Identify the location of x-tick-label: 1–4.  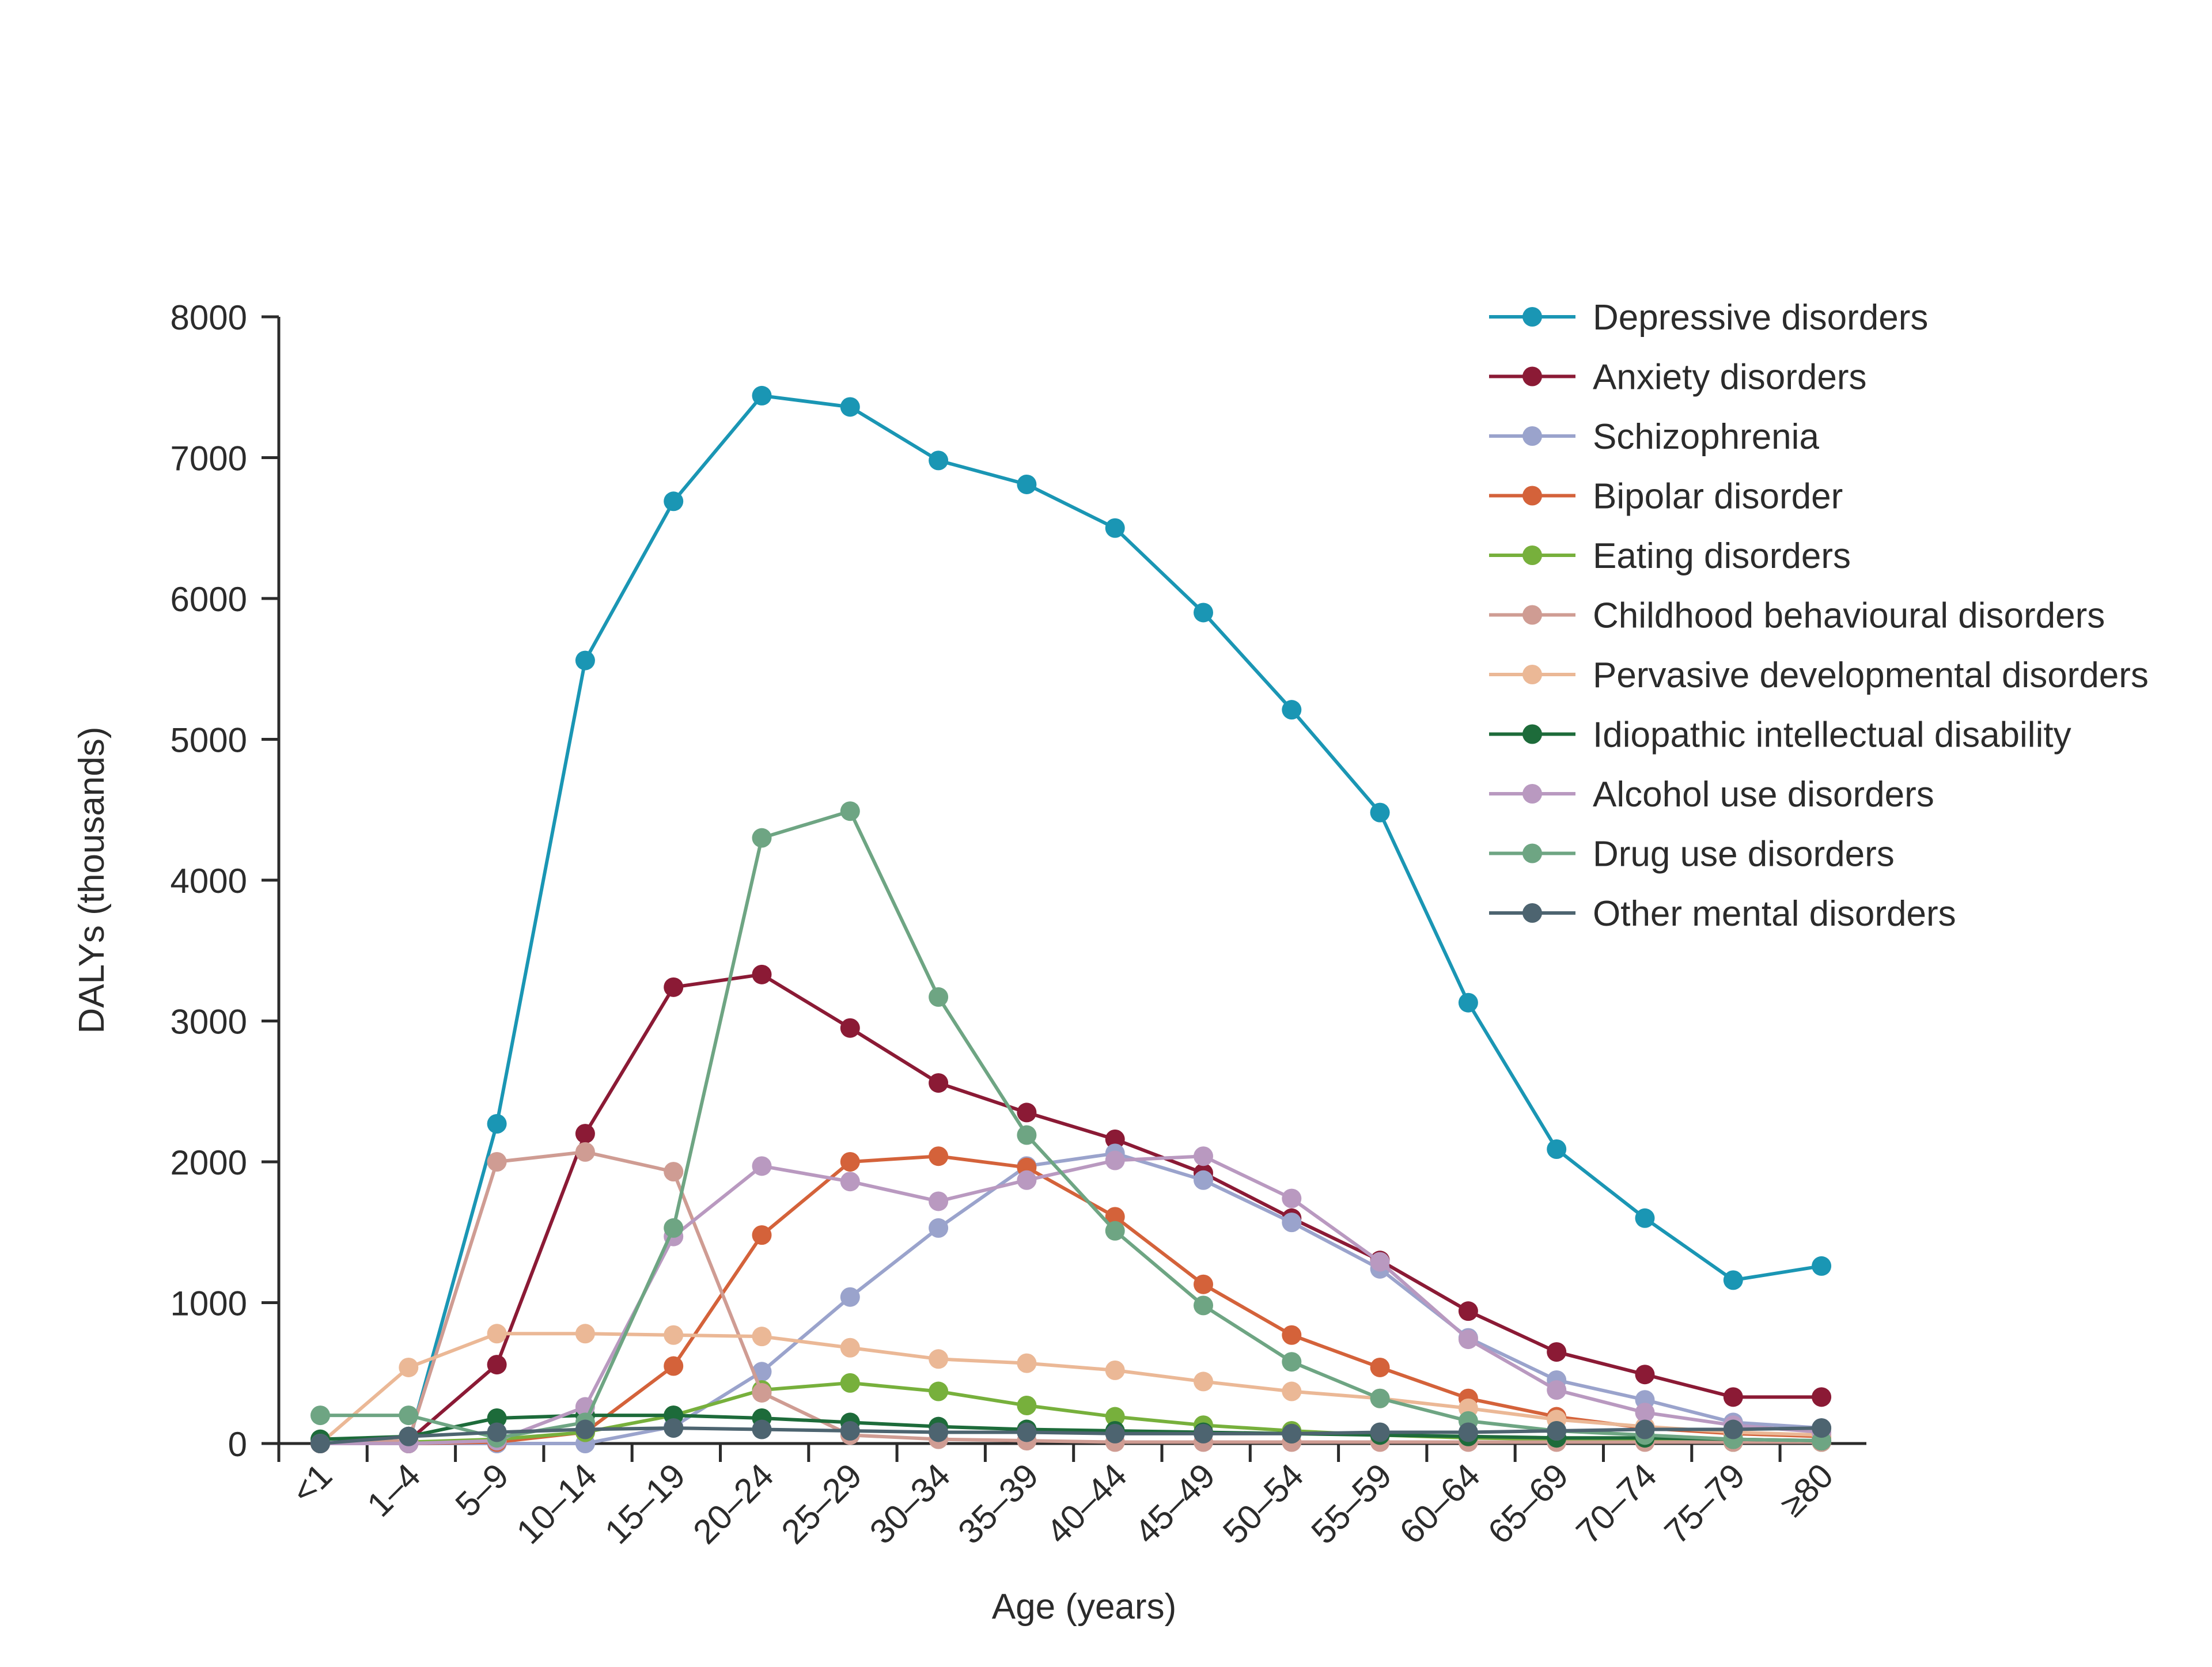
(393, 1490).